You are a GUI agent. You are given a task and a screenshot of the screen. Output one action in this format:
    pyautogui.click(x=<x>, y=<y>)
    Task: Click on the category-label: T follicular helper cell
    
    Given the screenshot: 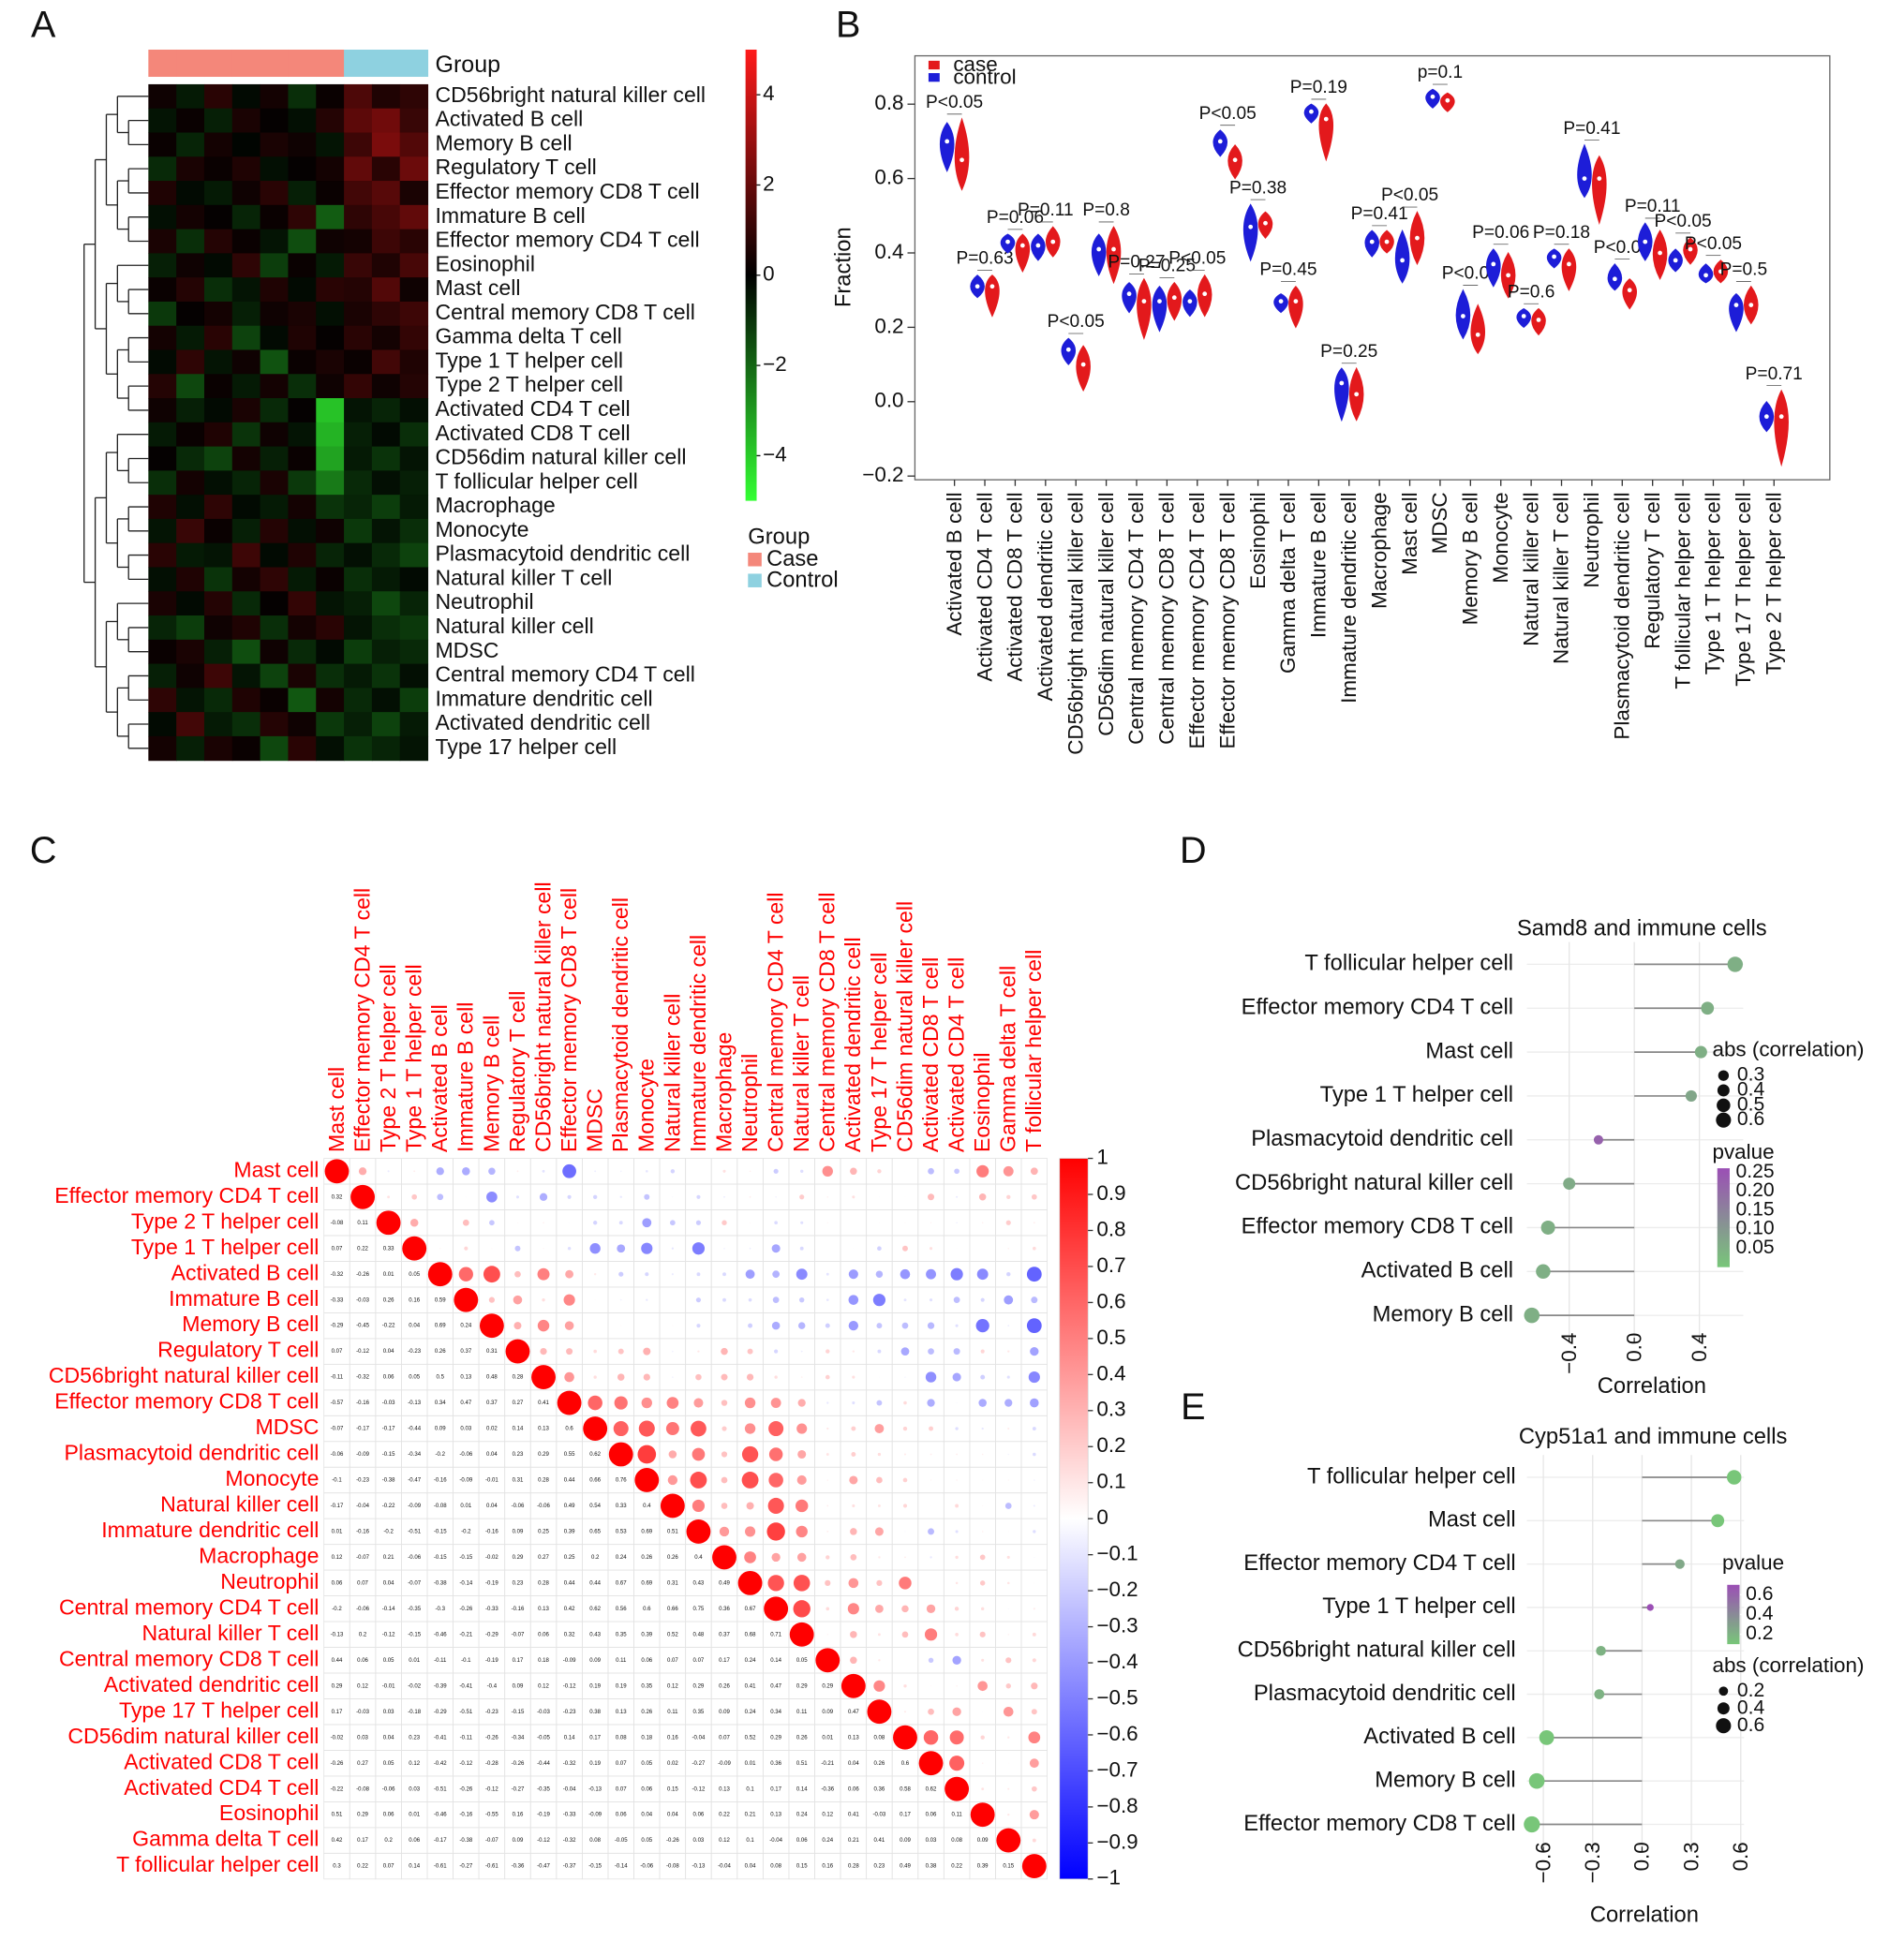 What is the action you would take?
    pyautogui.click(x=1408, y=964)
    